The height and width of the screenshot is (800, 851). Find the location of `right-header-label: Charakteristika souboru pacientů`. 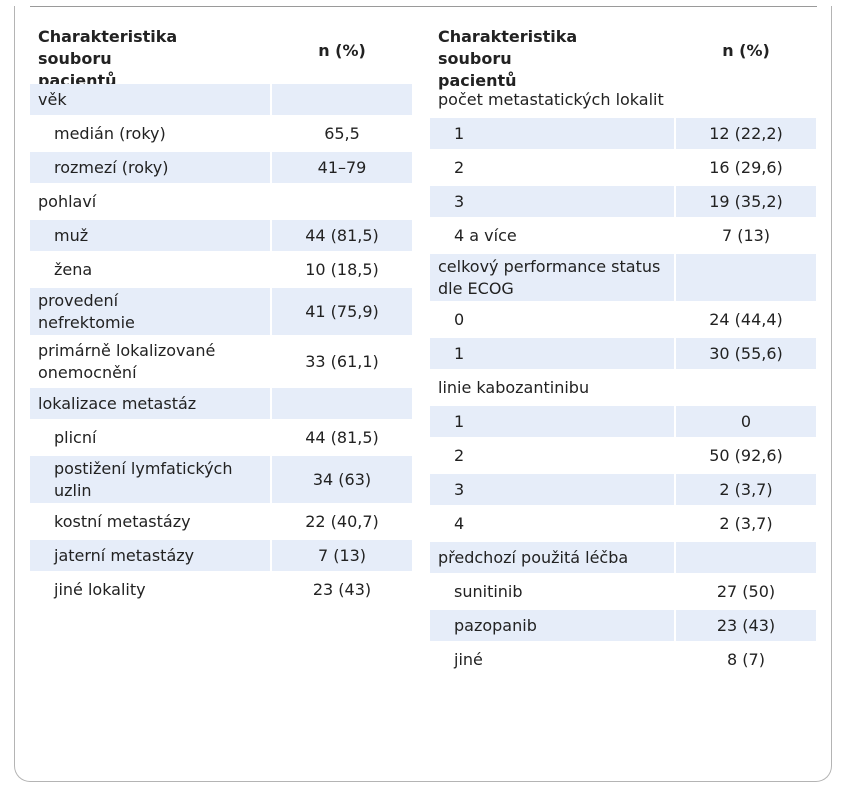

right-header-label: Charakteristika souboru pacientů is located at coordinates (508, 58).